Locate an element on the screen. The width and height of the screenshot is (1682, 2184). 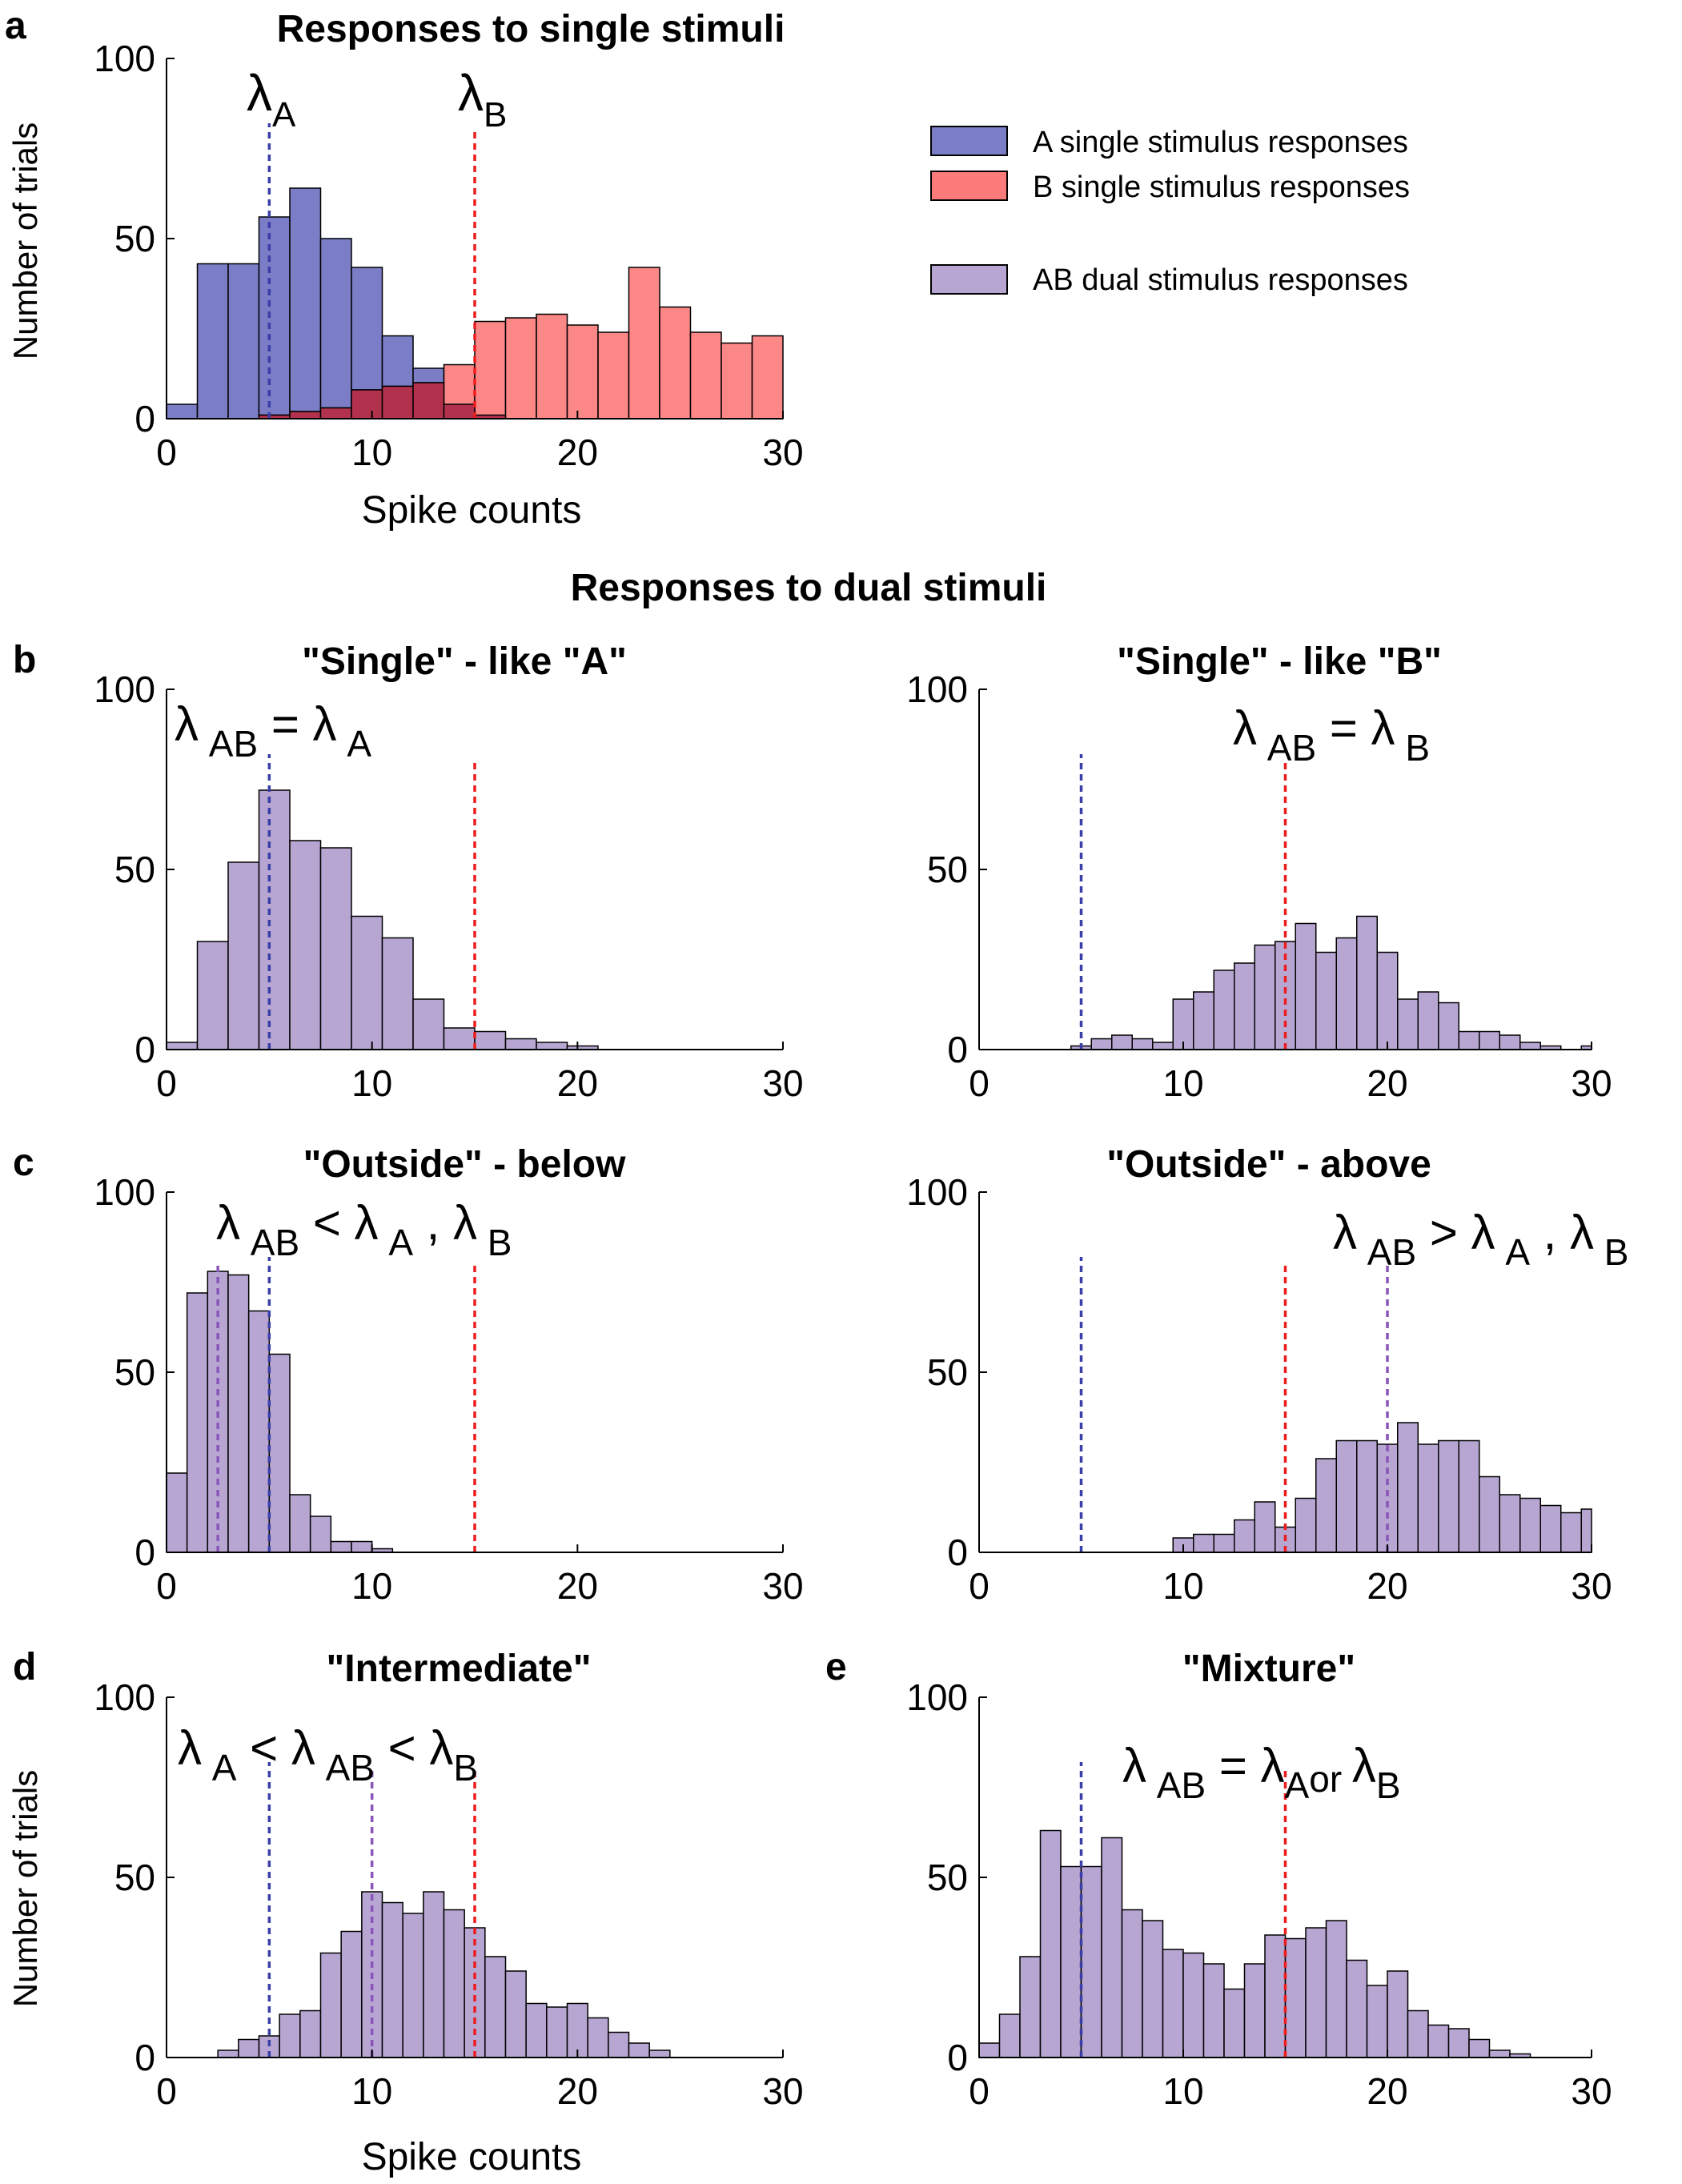
ann-c-left-lt: < λ is located at coordinates (338, 1223).